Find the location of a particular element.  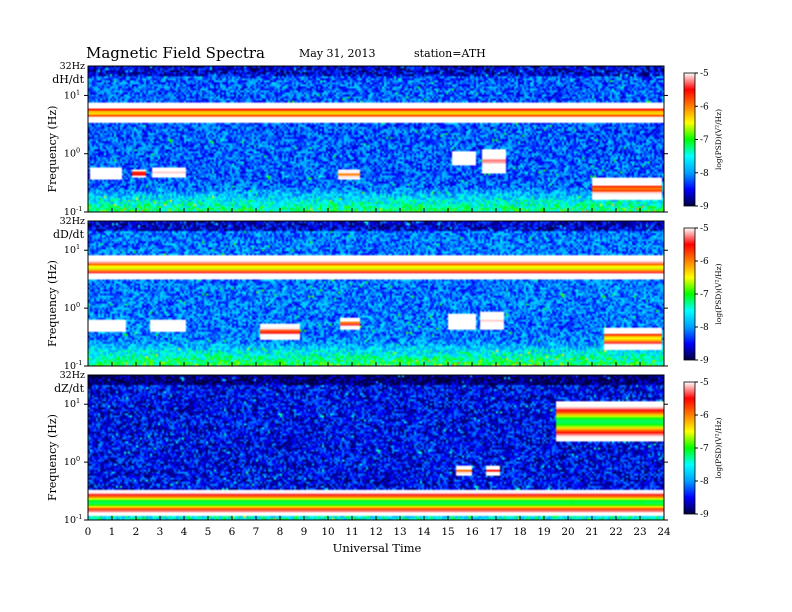

x-axis-label: Universal Time is located at coordinates (377, 548).